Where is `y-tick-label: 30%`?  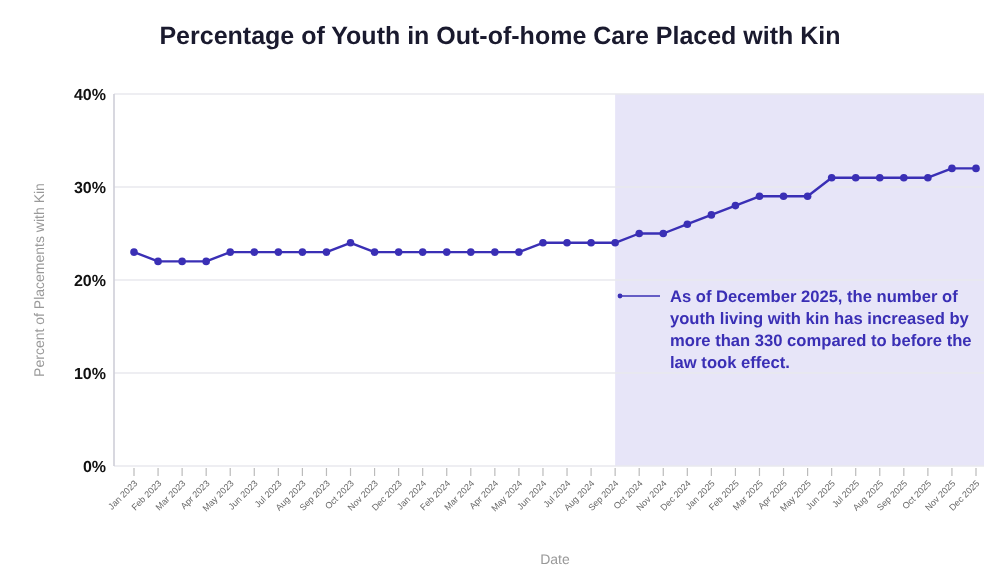
y-tick-label: 30% is located at coordinates (89, 188).